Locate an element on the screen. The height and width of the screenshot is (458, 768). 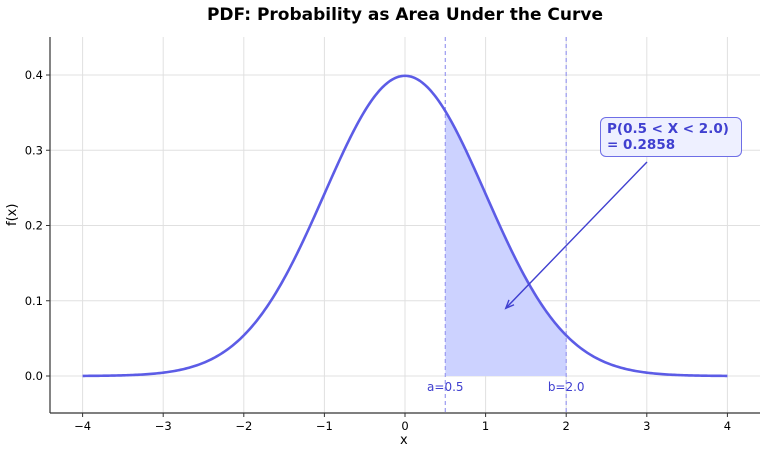
svg-text: 1 is located at coordinates (485, 426).